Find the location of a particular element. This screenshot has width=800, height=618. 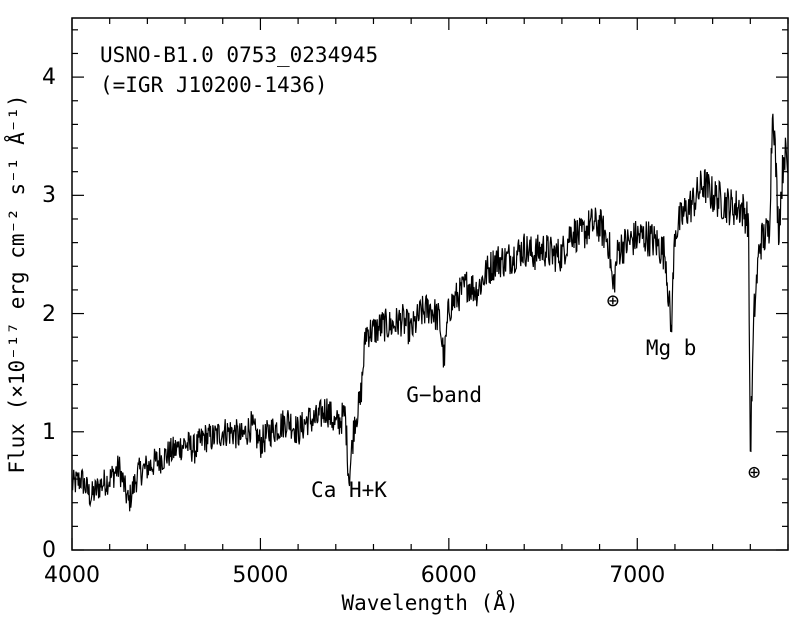

y-tick-label-0: 0 is located at coordinates (49, 550).